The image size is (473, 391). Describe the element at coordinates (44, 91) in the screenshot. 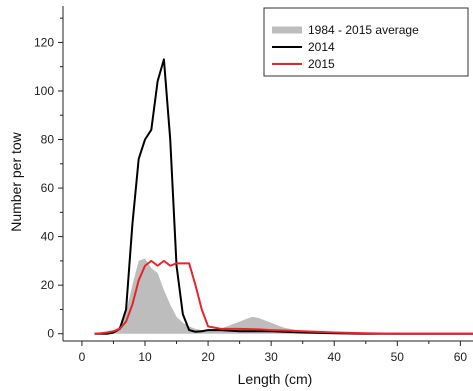

I see `y-tick-label-100: 100` at that location.